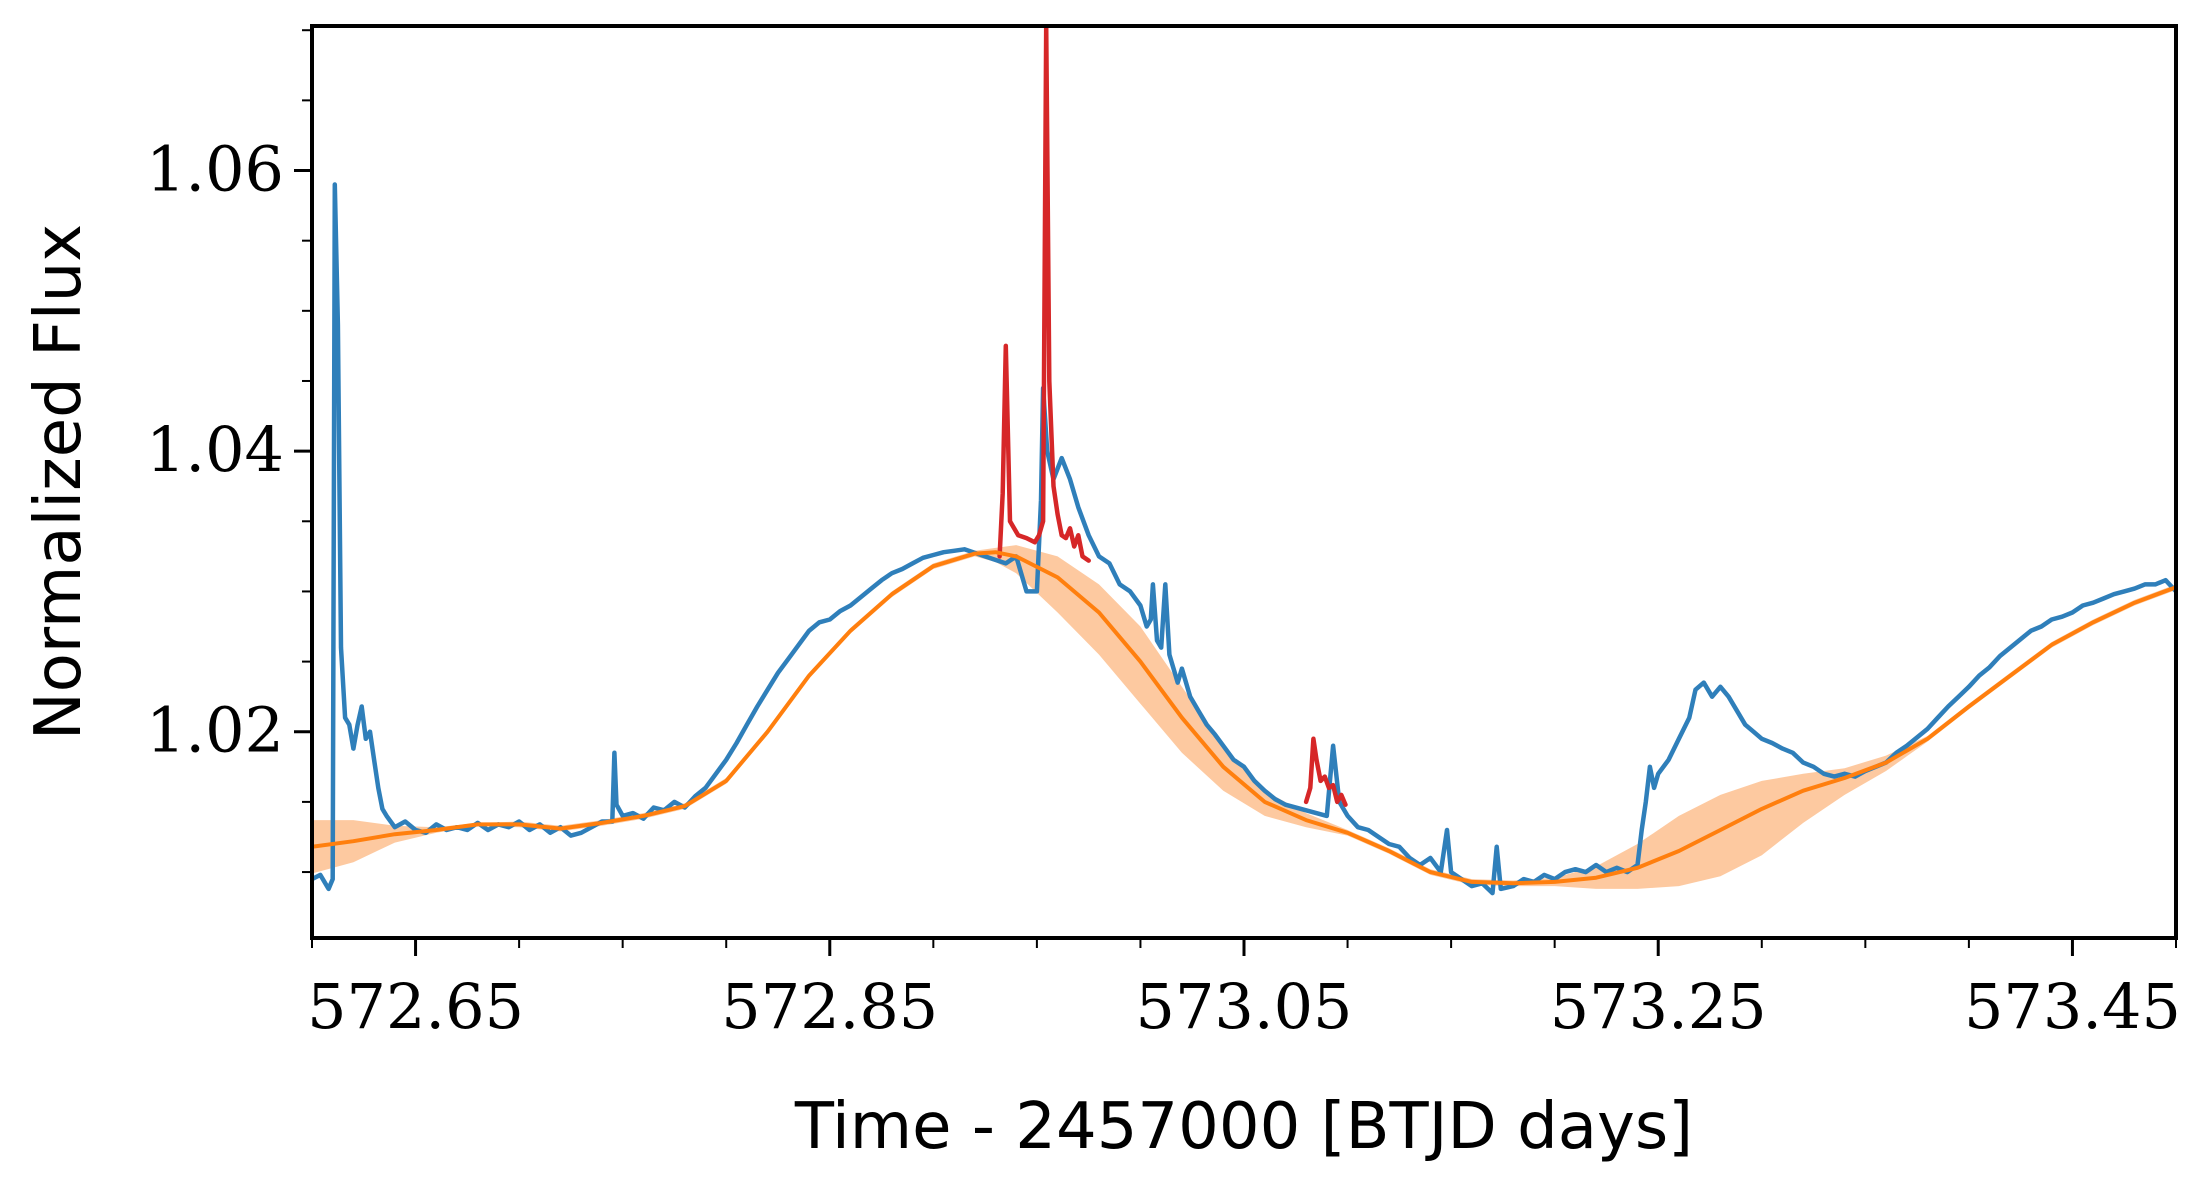 The height and width of the screenshot is (1198, 2204). Describe the element at coordinates (1244, 1006) in the screenshot. I see `x-tick-label: 573.05` at that location.